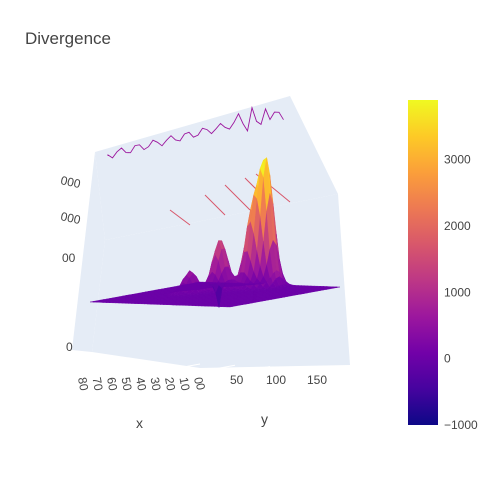 The image size is (500, 500). Describe the element at coordinates (185, 384) in the screenshot. I see `x-tick-label: 10` at that location.